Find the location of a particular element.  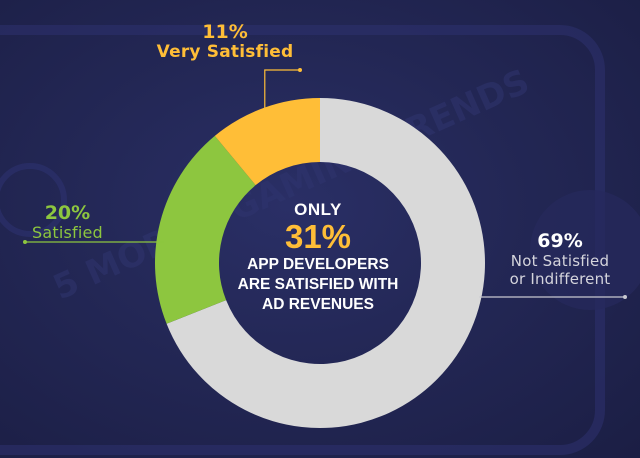

slice-satisfied is located at coordinates (205, 229).